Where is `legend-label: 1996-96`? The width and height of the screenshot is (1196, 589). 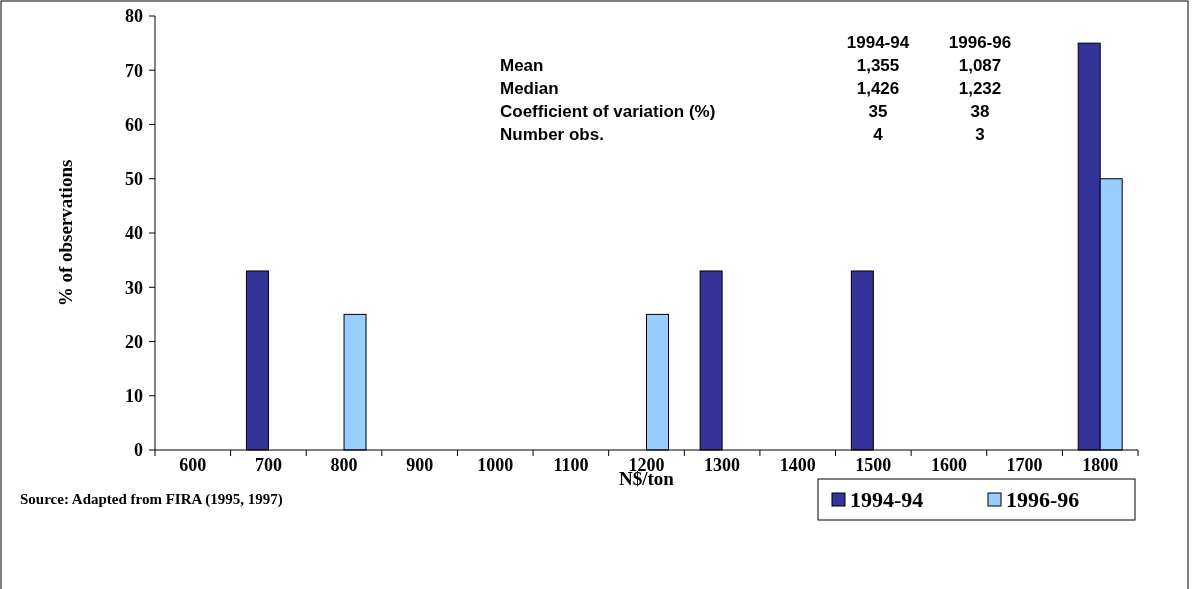
legend-label: 1996-96 is located at coordinates (1043, 499).